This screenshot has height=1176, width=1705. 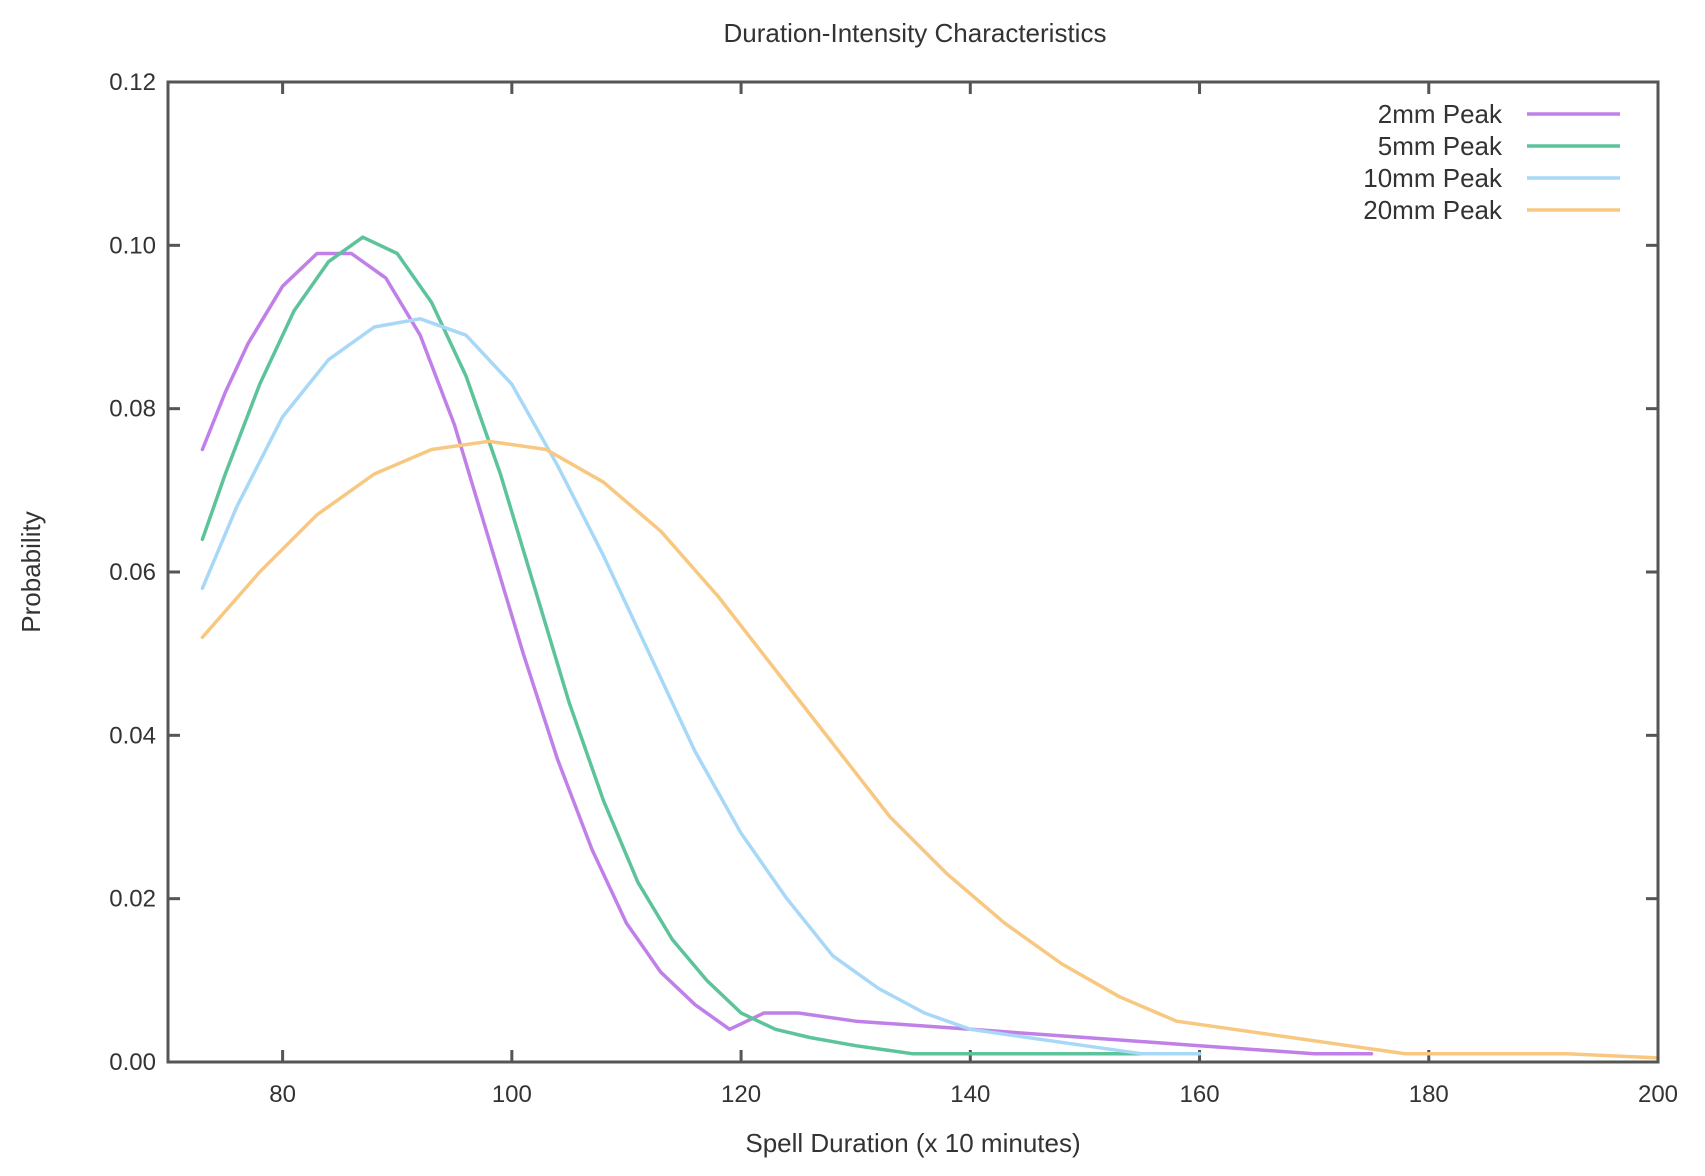 I want to click on y-tick-label: 0.08, so click(x=132, y=409).